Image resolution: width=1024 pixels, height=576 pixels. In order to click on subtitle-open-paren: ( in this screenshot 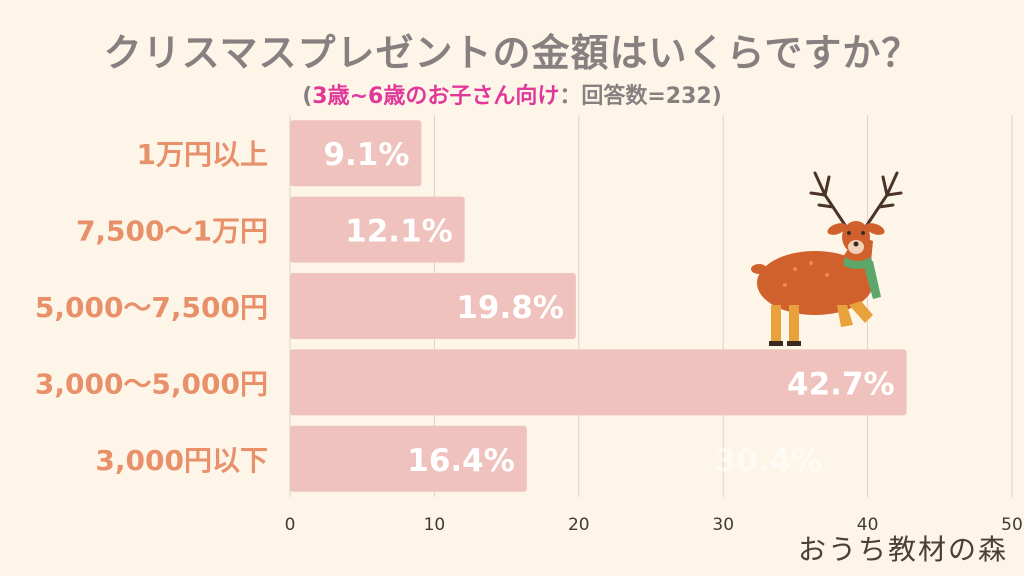, I will do `click(307, 96)`.